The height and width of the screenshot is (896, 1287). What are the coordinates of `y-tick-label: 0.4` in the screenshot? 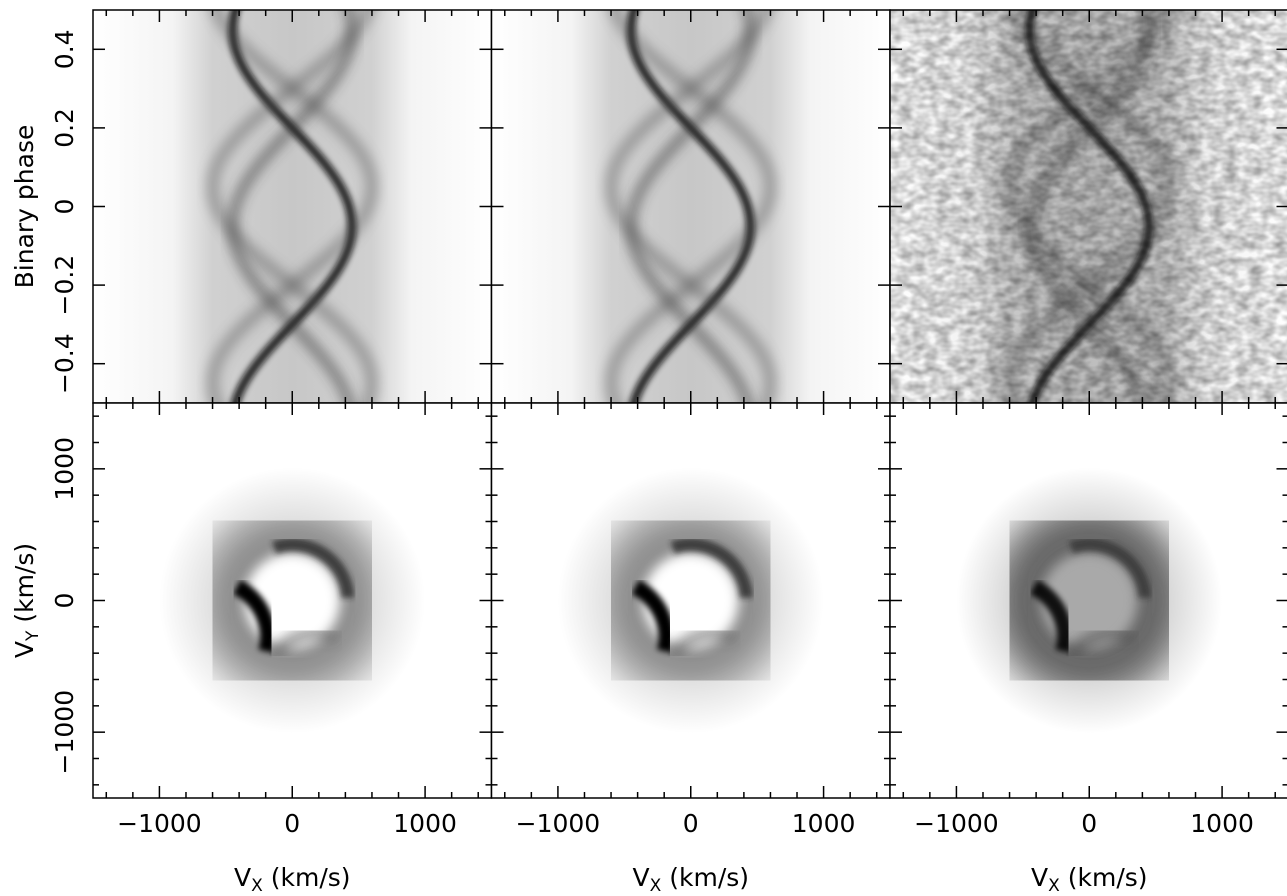 It's located at (64, 49).